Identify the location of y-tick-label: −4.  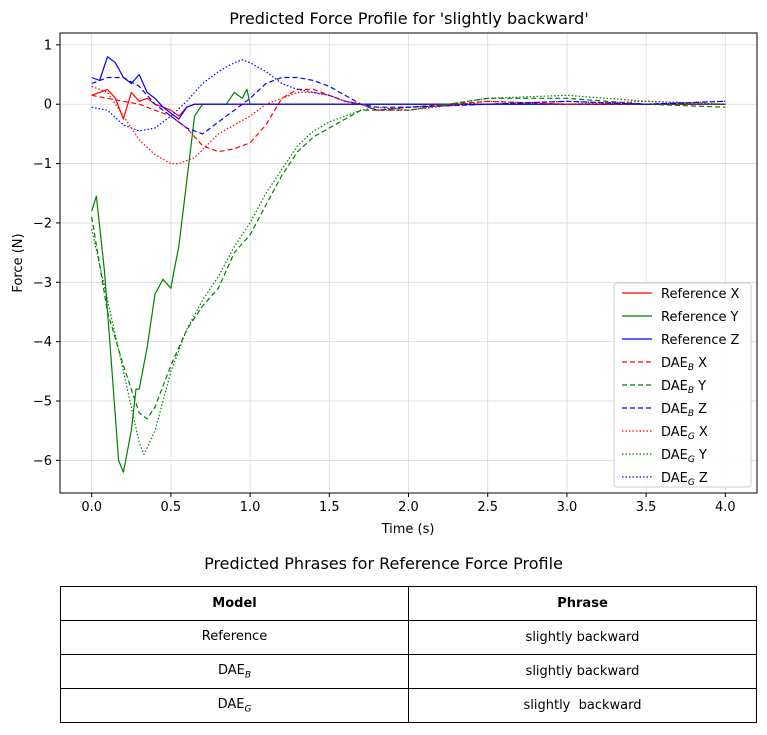
(42, 342).